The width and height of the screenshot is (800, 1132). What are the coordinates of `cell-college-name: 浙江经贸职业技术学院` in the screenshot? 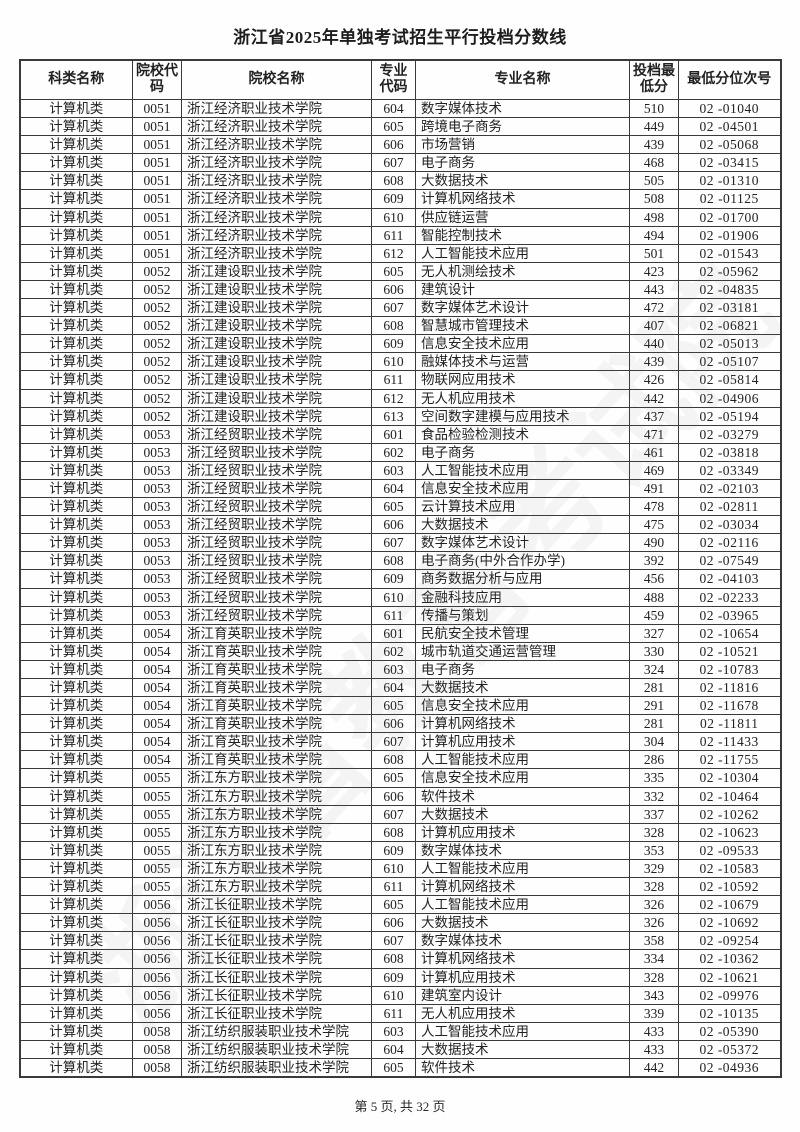 It's located at (276, 452).